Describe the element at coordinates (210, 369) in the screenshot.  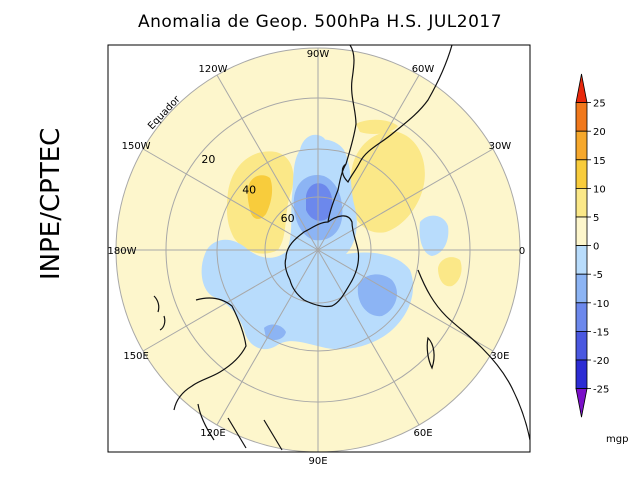
I see `australia-coastline` at that location.